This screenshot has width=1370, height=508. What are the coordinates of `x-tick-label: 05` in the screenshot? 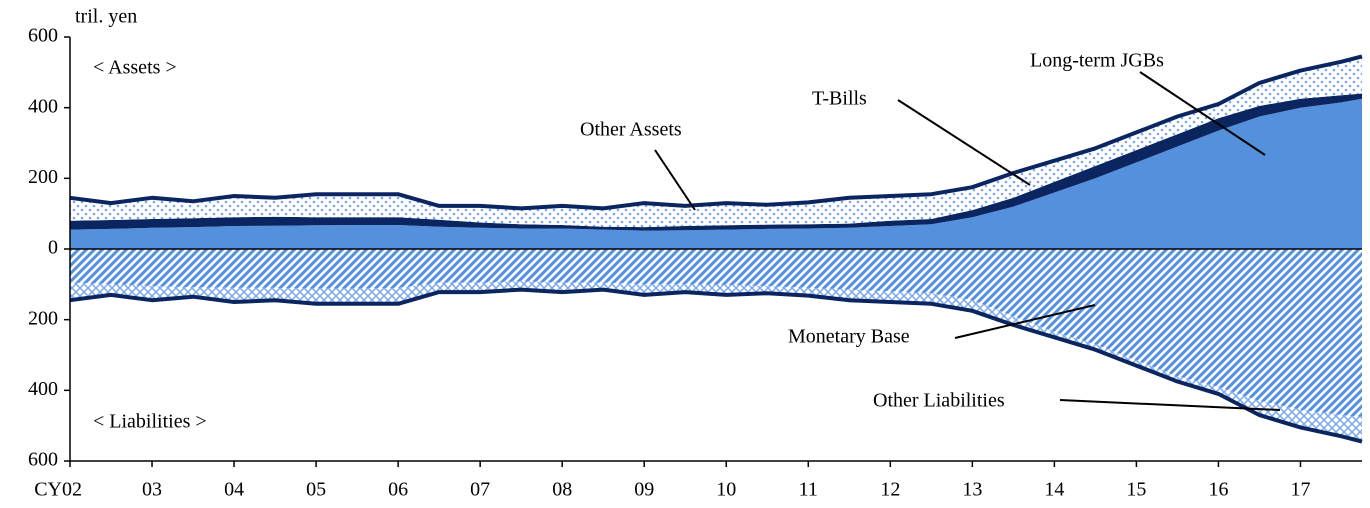 It's located at (316, 490).